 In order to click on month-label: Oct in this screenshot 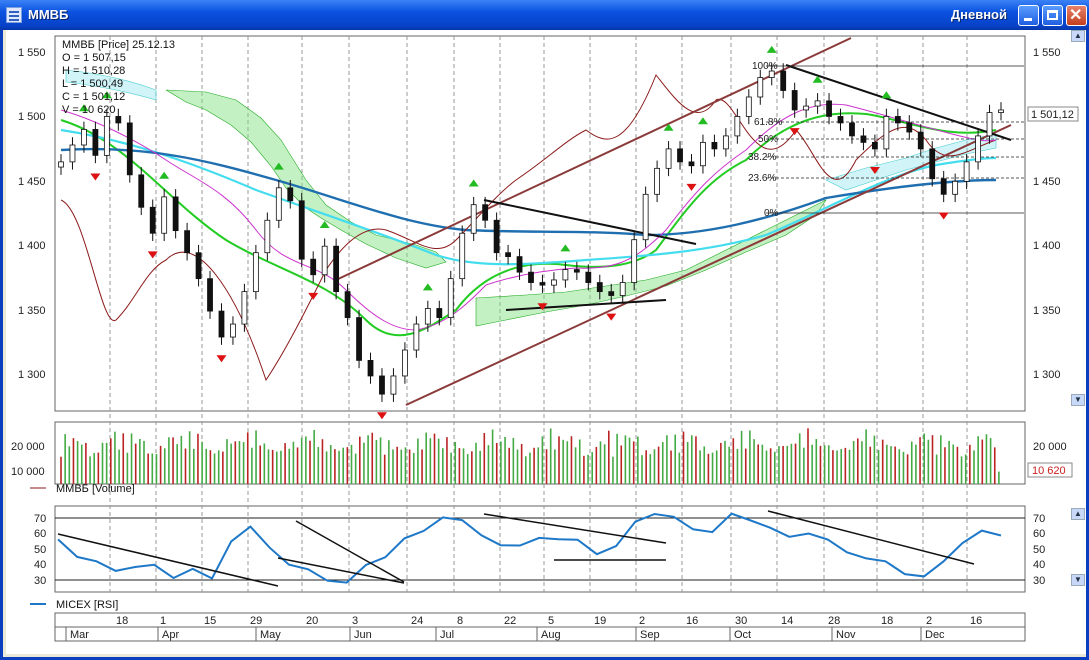, I will do `click(742, 635)`.